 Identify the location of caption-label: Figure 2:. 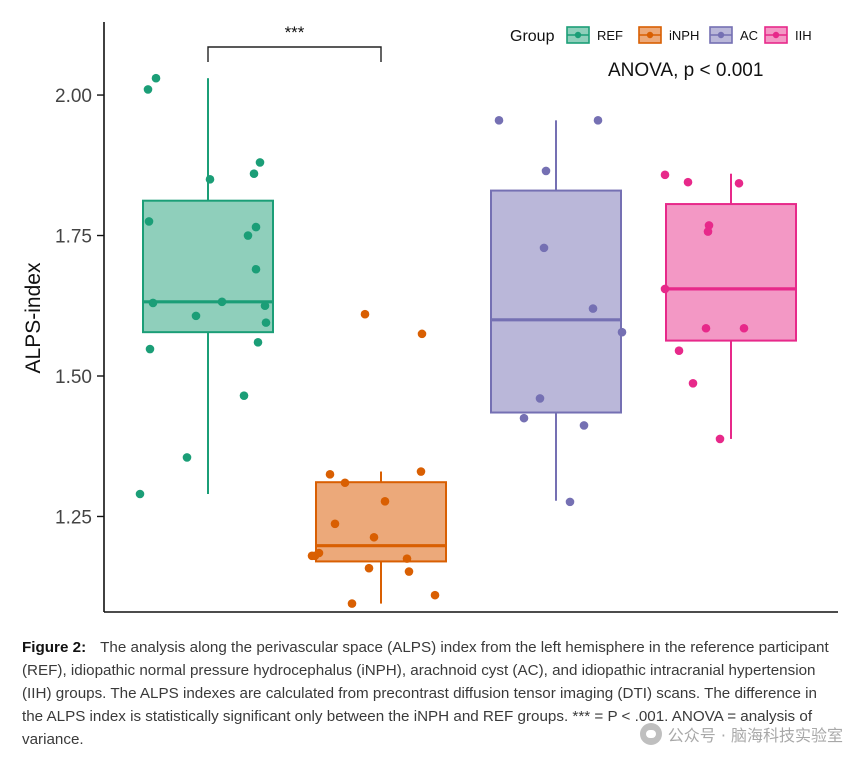
(54, 647).